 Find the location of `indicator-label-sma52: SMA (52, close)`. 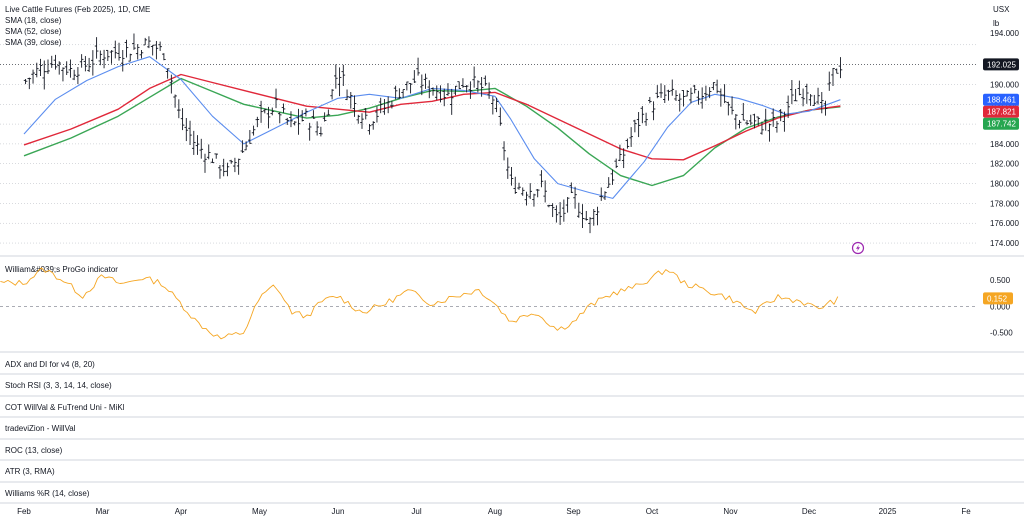

indicator-label-sma52: SMA (52, close) is located at coordinates (33, 31).